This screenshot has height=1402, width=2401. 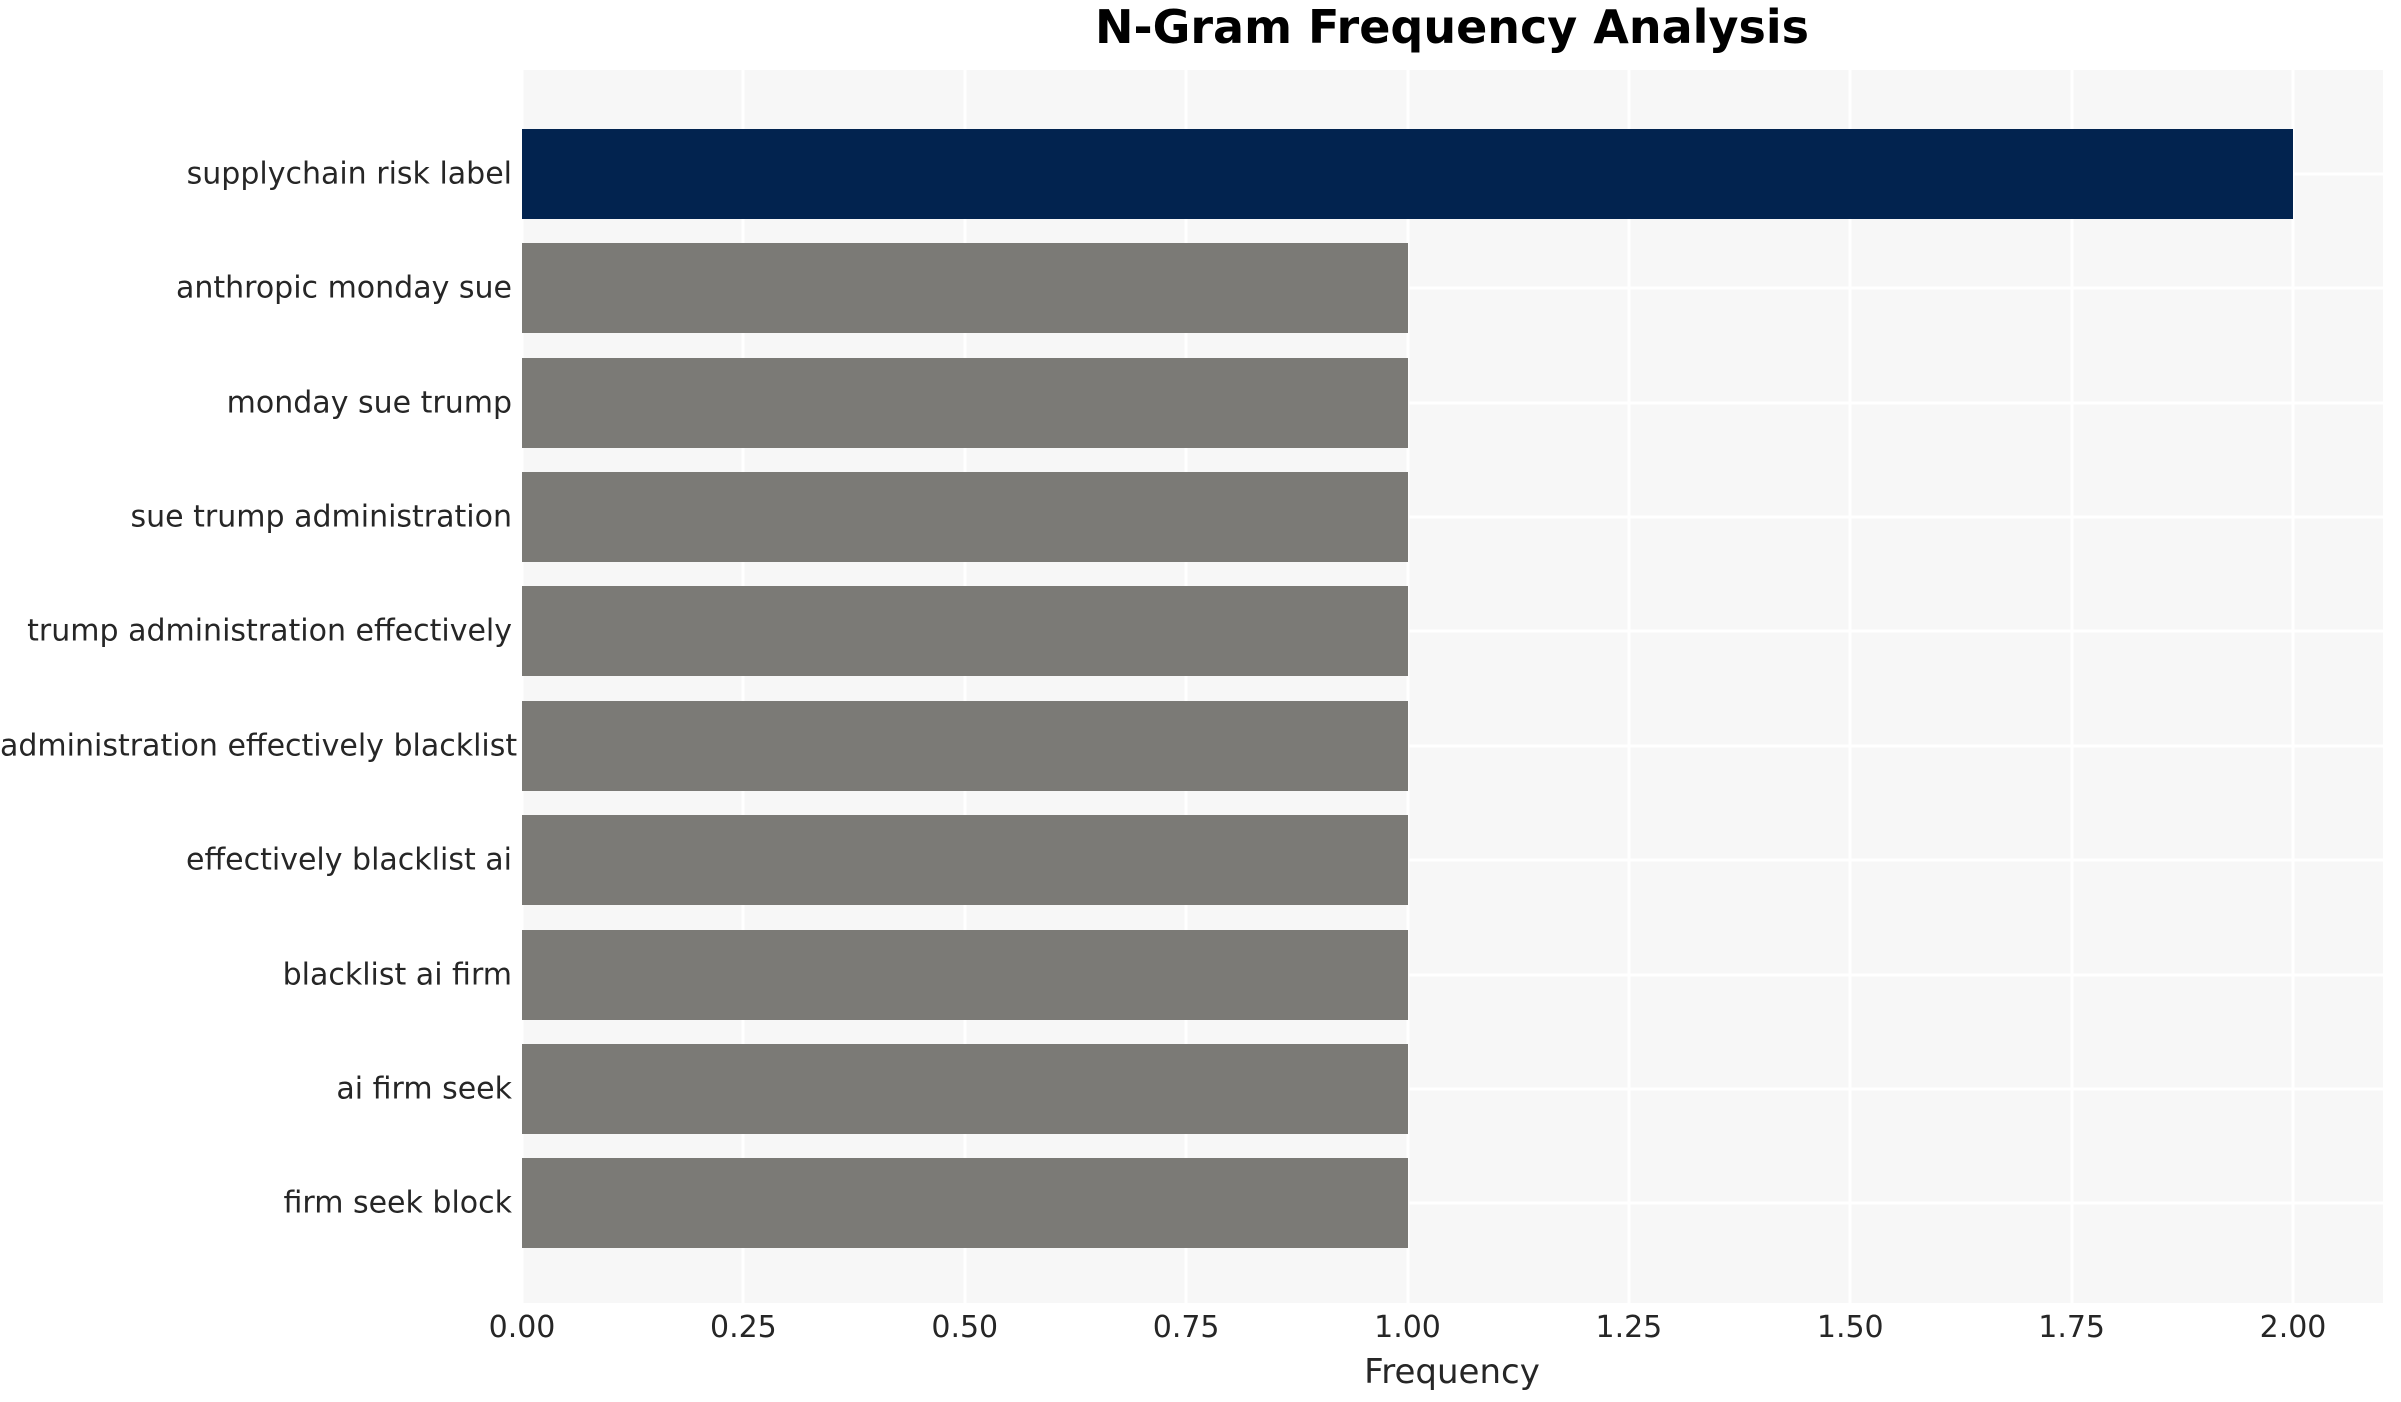 I want to click on y-tick-label: anthropic monday sue, so click(x=343, y=288).